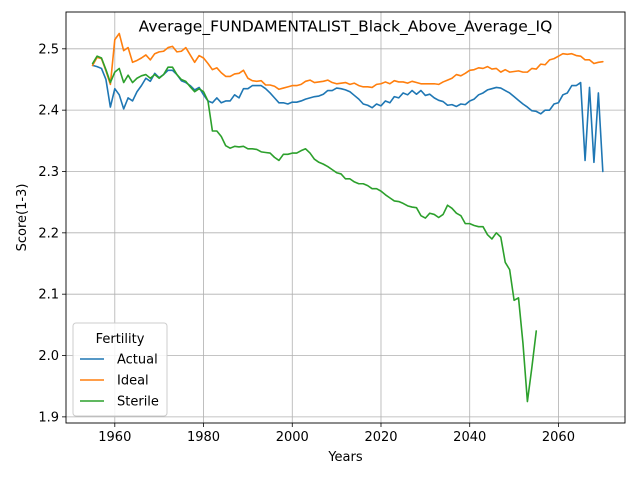 The height and width of the screenshot is (480, 640). I want to click on y-tick-label: 2.5, so click(48, 49).